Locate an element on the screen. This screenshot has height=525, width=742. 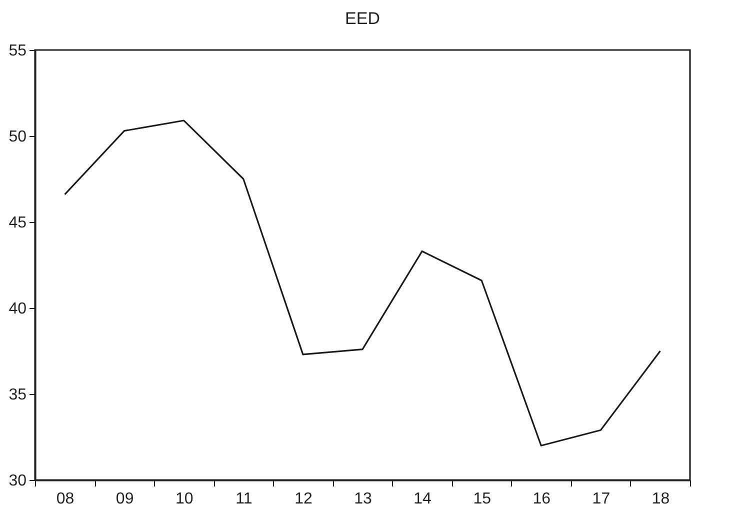
x-tick-label: 15 is located at coordinates (482, 499).